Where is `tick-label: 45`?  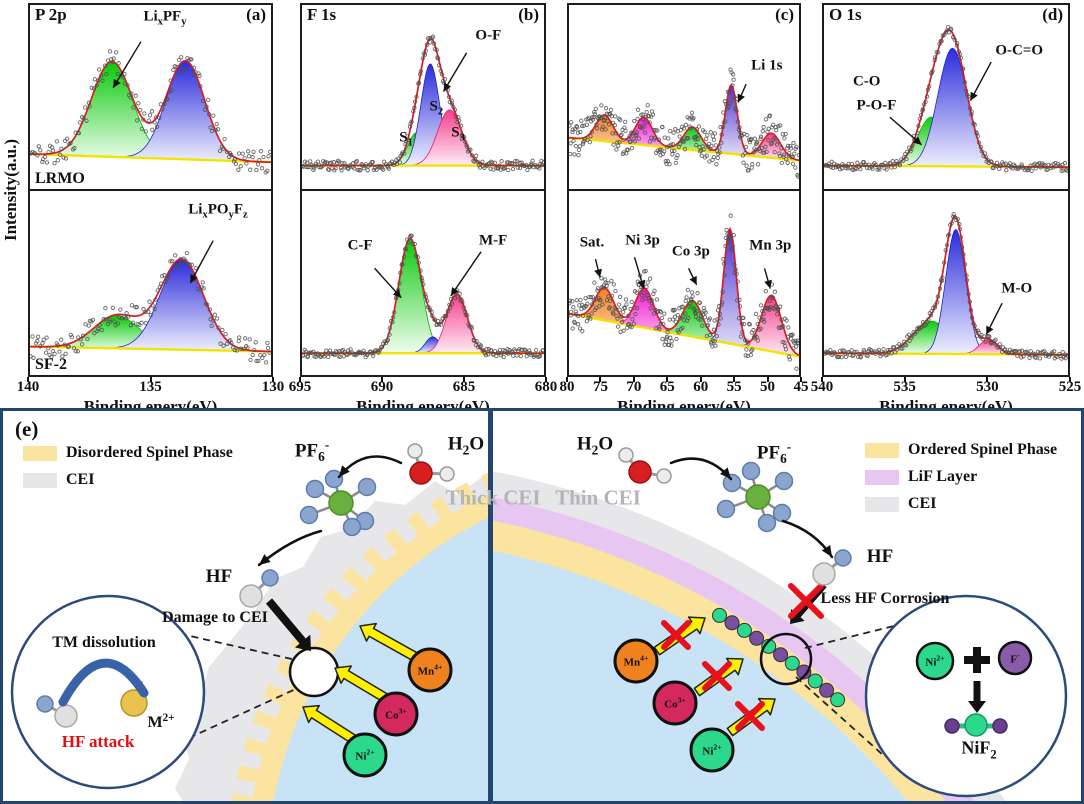 tick-label: 45 is located at coordinates (801, 387).